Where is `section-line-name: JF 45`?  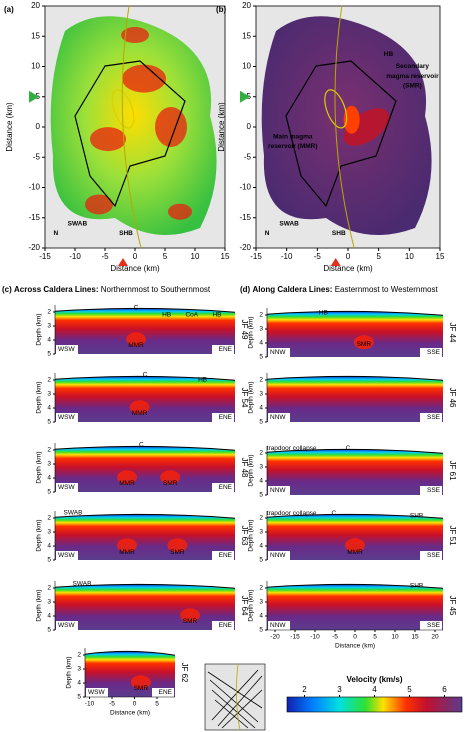 section-line-name: JF 45 is located at coordinates (452, 605).